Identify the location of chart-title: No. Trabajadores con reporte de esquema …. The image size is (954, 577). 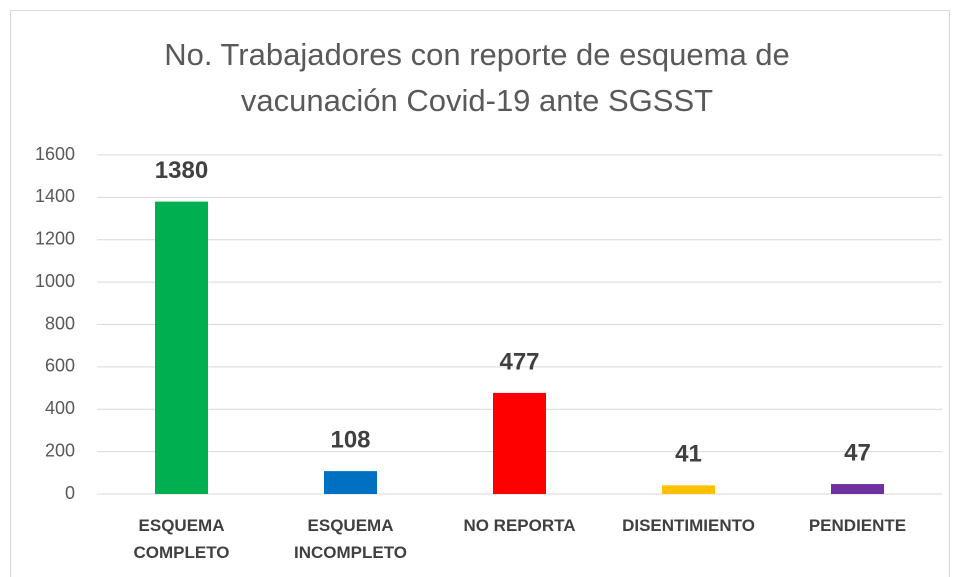
(477, 77).